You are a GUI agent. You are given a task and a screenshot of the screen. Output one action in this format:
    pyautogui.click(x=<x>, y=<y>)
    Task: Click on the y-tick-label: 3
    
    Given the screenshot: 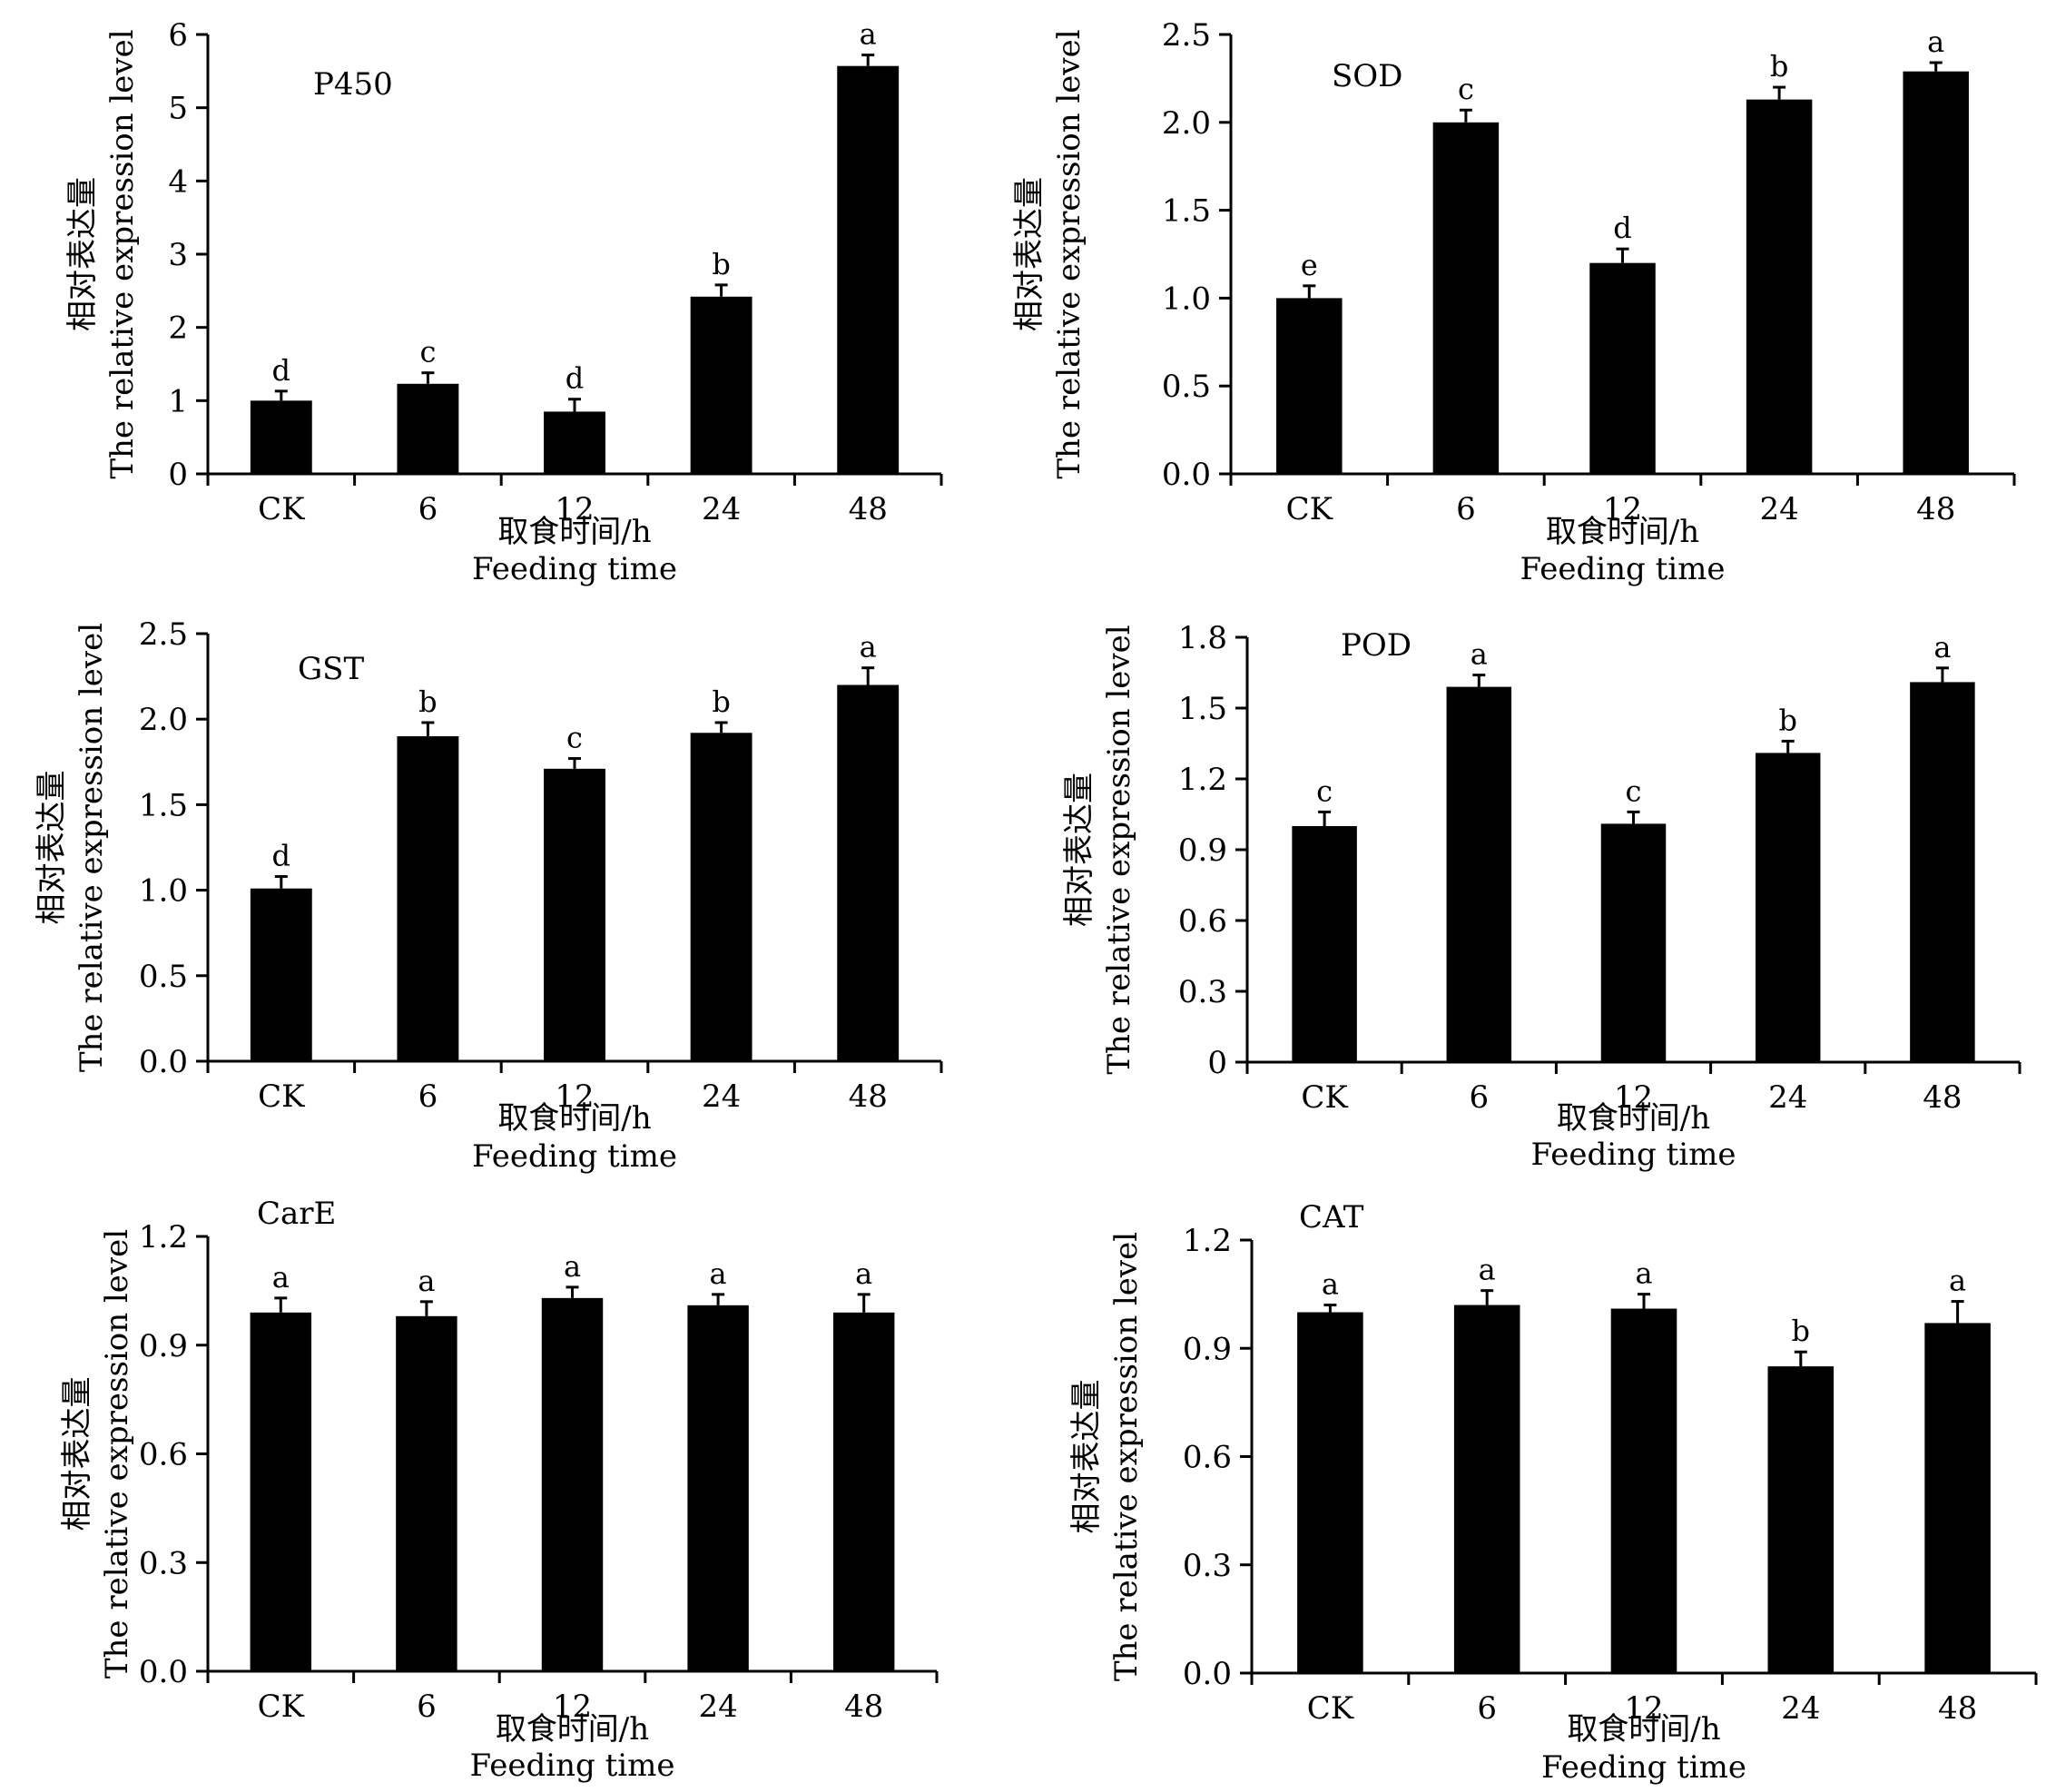 What is the action you would take?
    pyautogui.click(x=178, y=255)
    